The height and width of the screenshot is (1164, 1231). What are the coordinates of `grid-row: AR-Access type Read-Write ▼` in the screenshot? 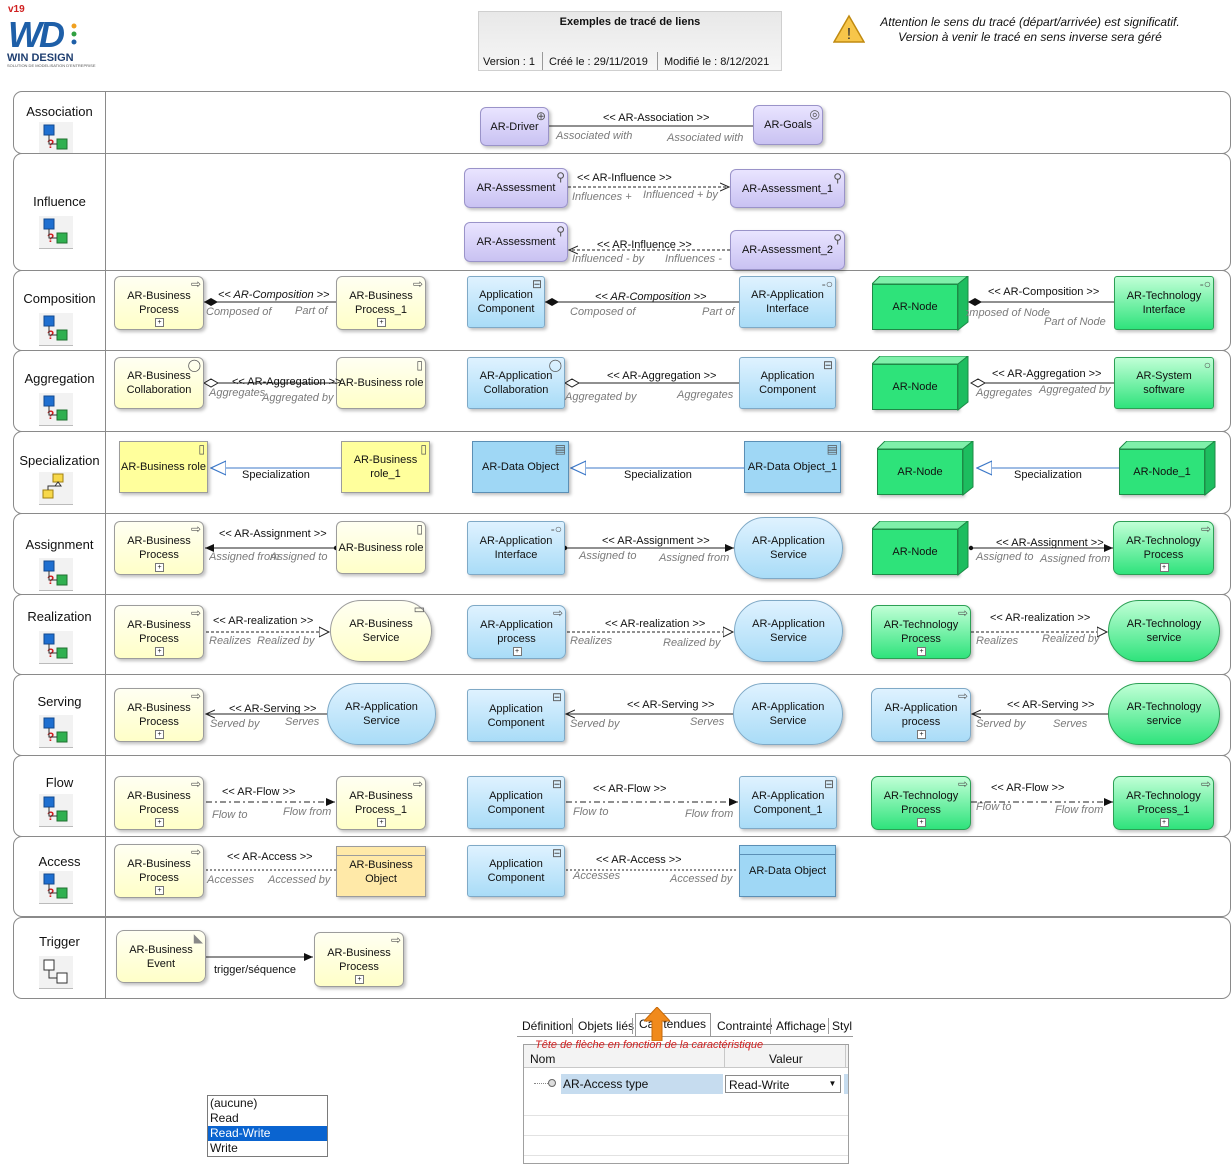 It's located at (686, 1084).